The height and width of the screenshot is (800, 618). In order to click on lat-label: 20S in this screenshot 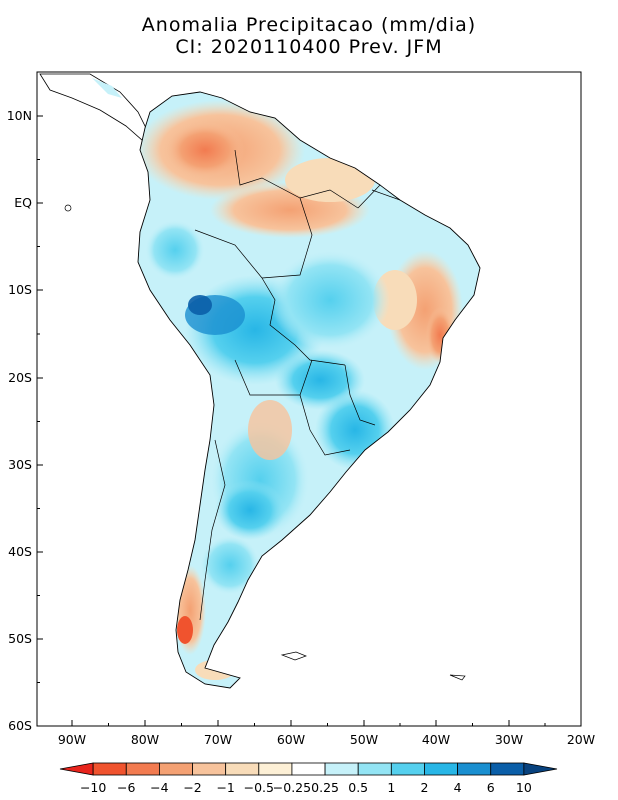, I will do `click(20, 377)`.